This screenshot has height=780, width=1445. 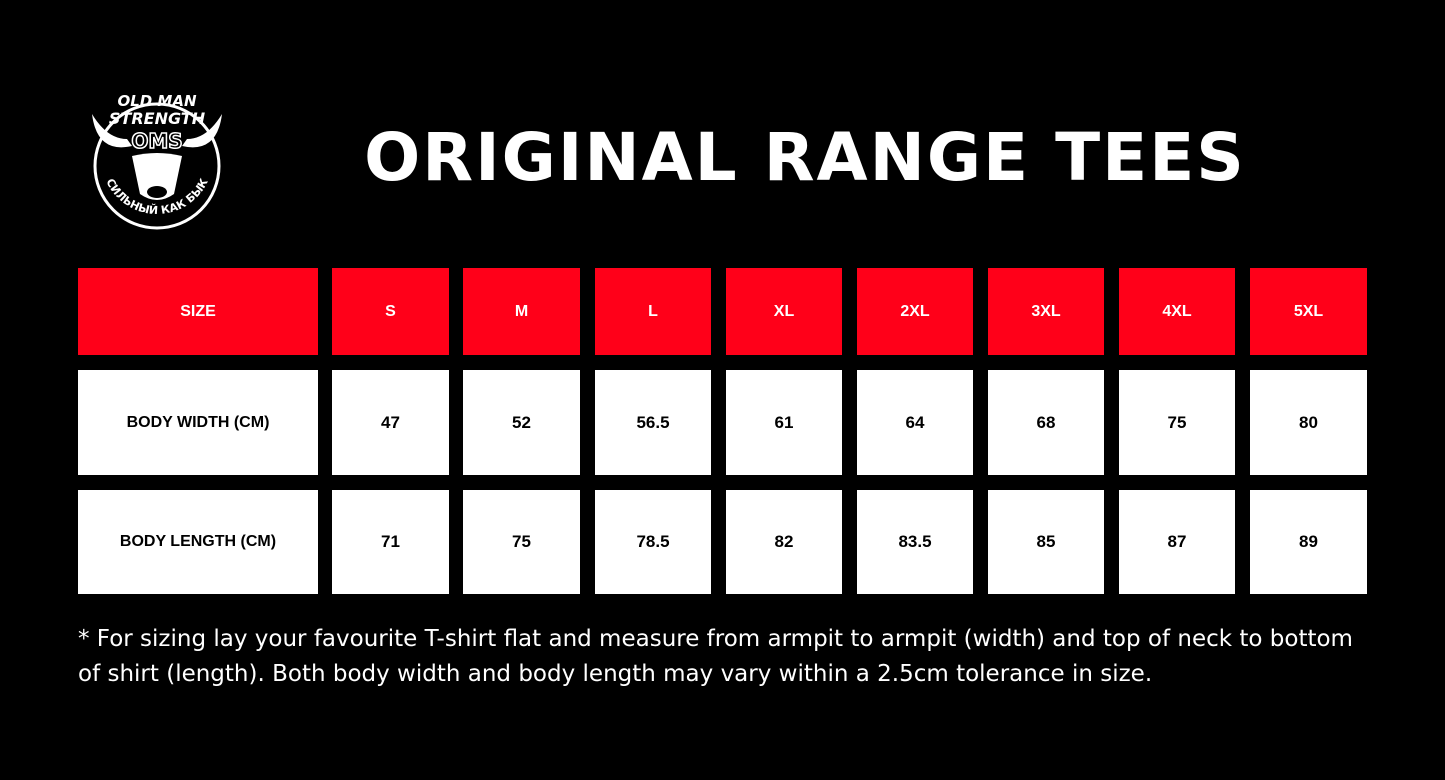 I want to click on body-width-cell: 52, so click(x=521, y=422).